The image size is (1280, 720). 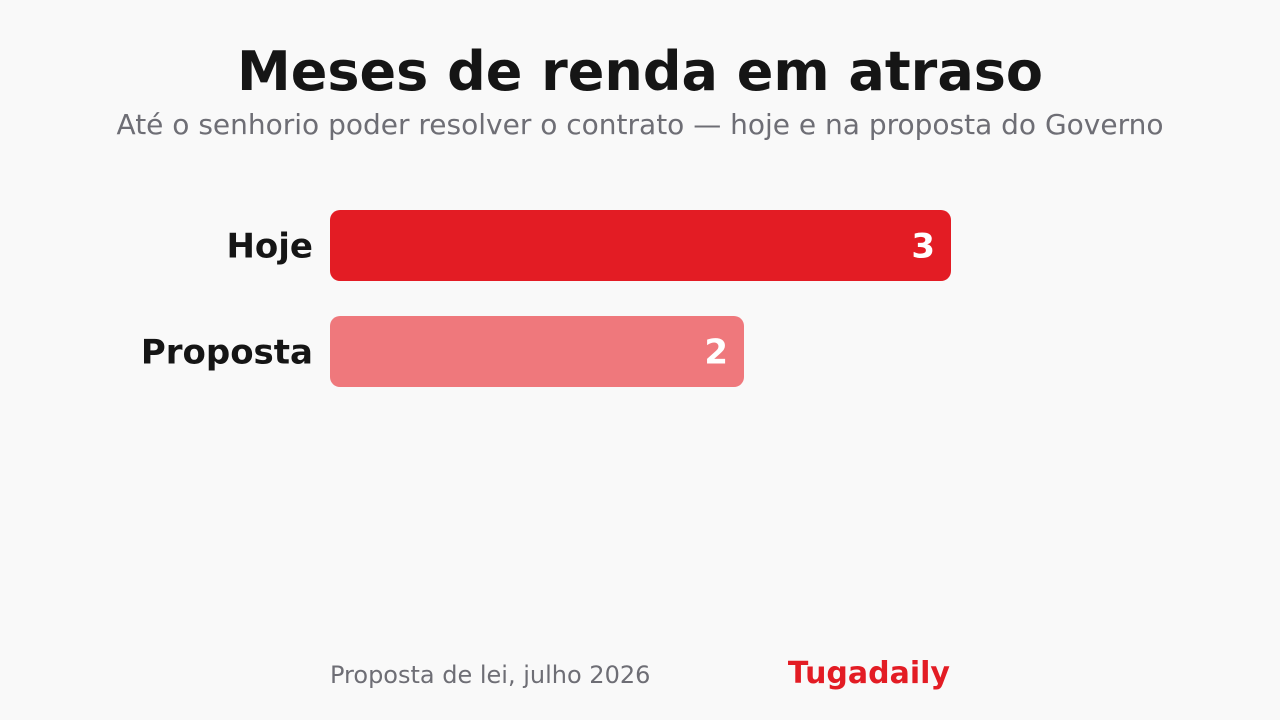 I want to click on bar-hoje, so click(x=640, y=245).